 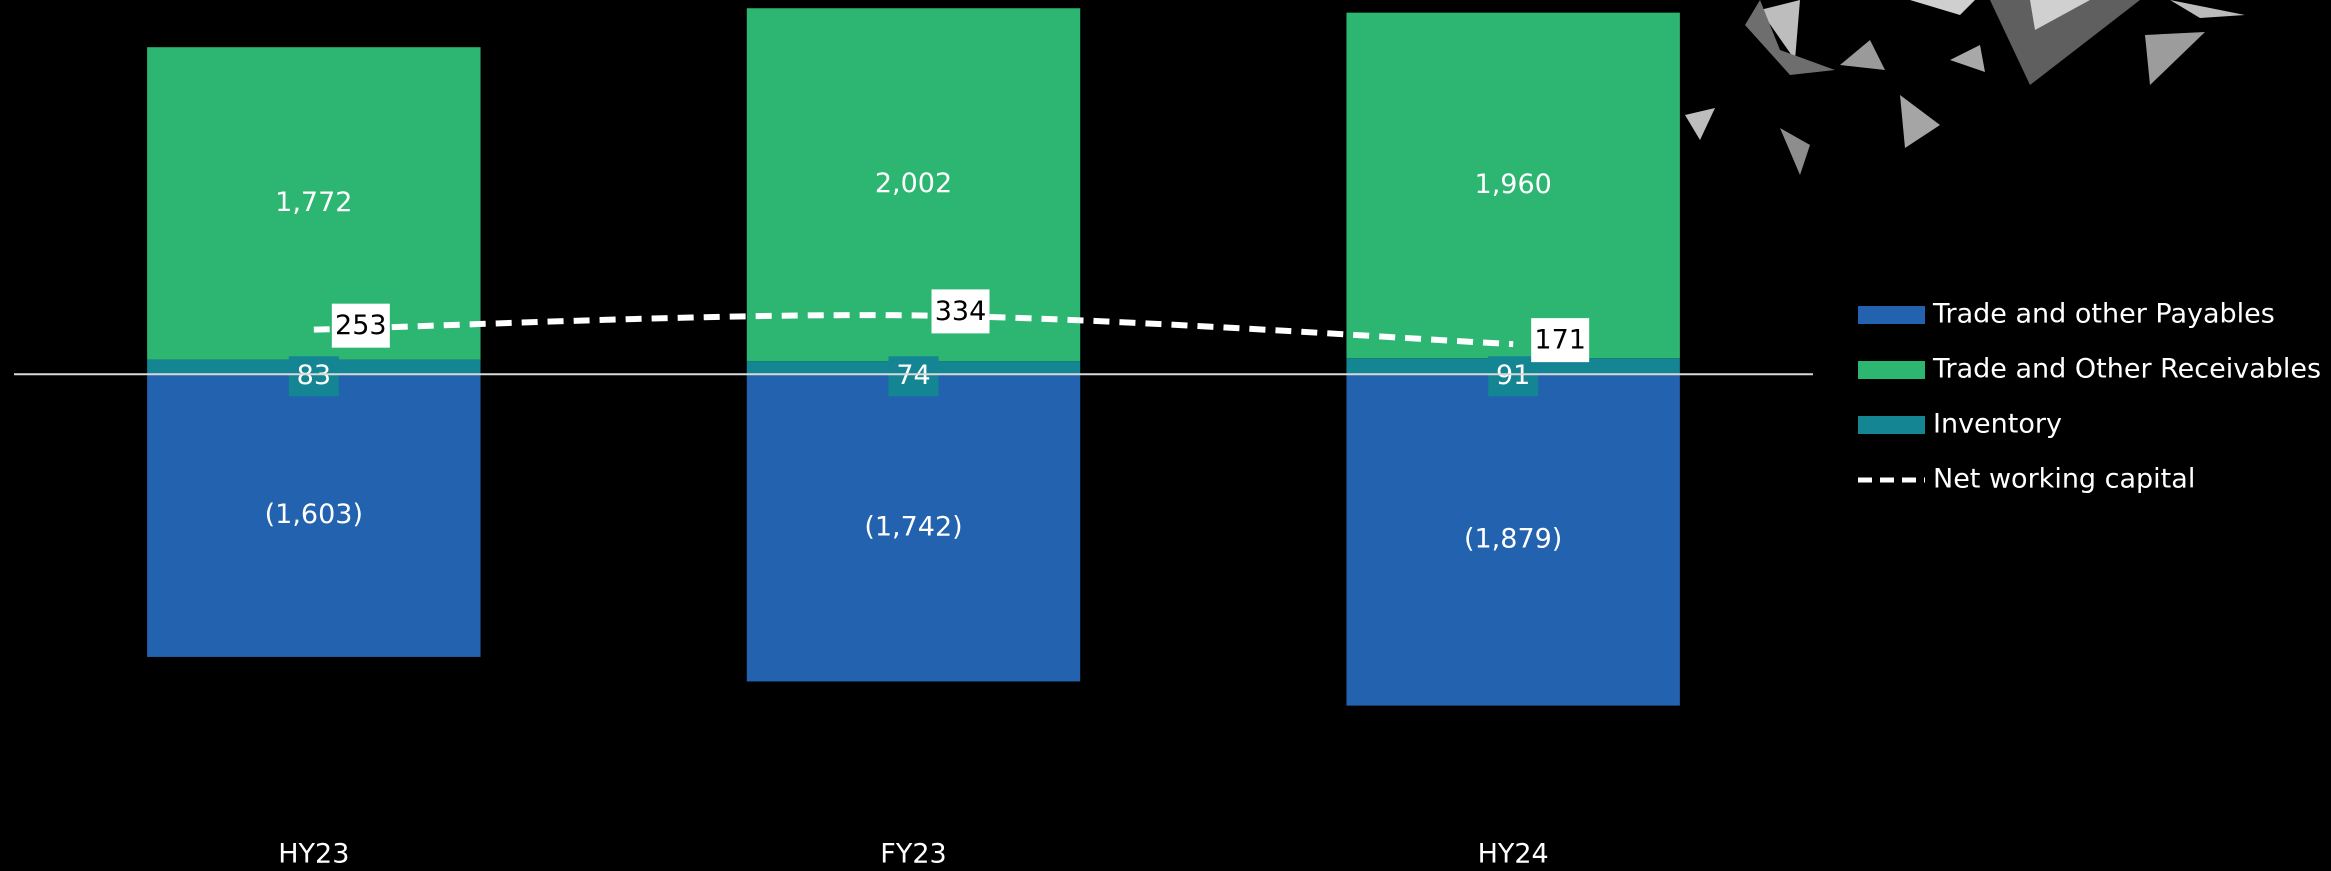 I want to click on data-label: 1,960, so click(x=1513, y=184).